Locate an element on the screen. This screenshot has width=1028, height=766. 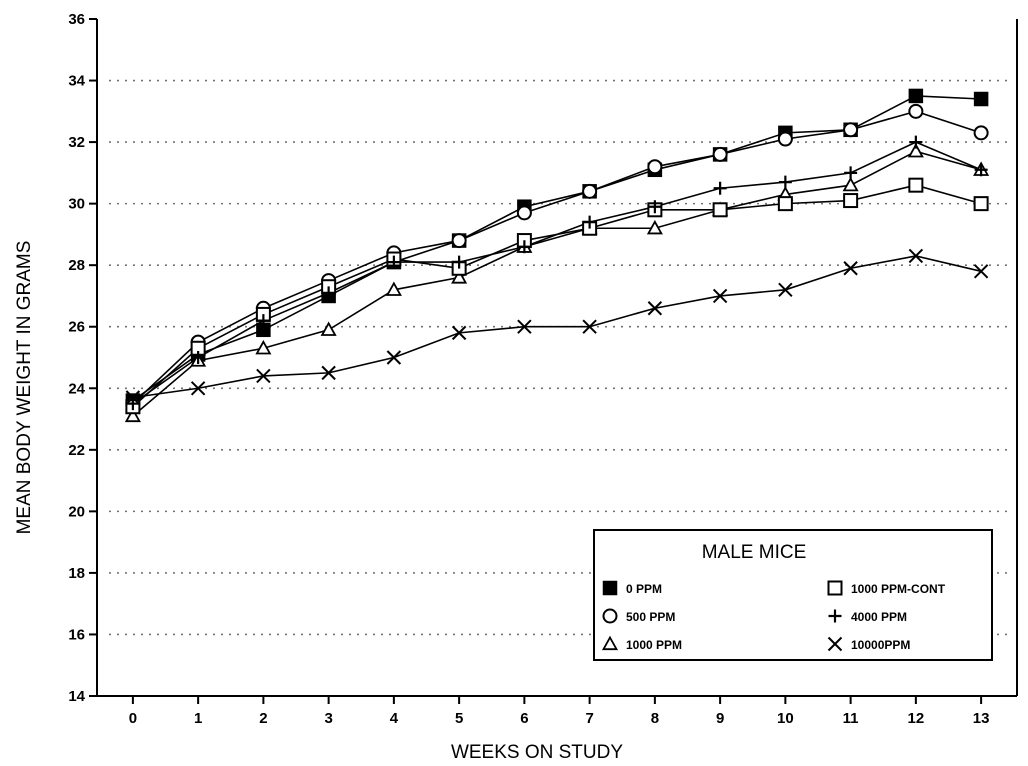
x-tick-label: 9 is located at coordinates (720, 718).